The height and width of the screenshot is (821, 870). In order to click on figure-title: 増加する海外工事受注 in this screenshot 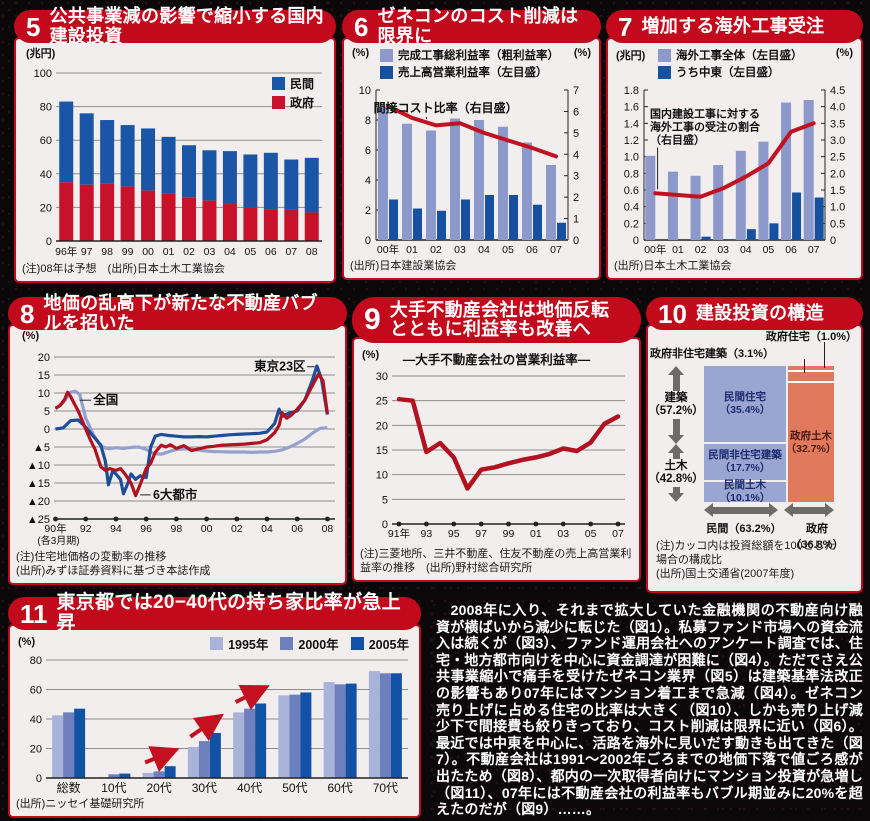, I will do `click(733, 25)`.